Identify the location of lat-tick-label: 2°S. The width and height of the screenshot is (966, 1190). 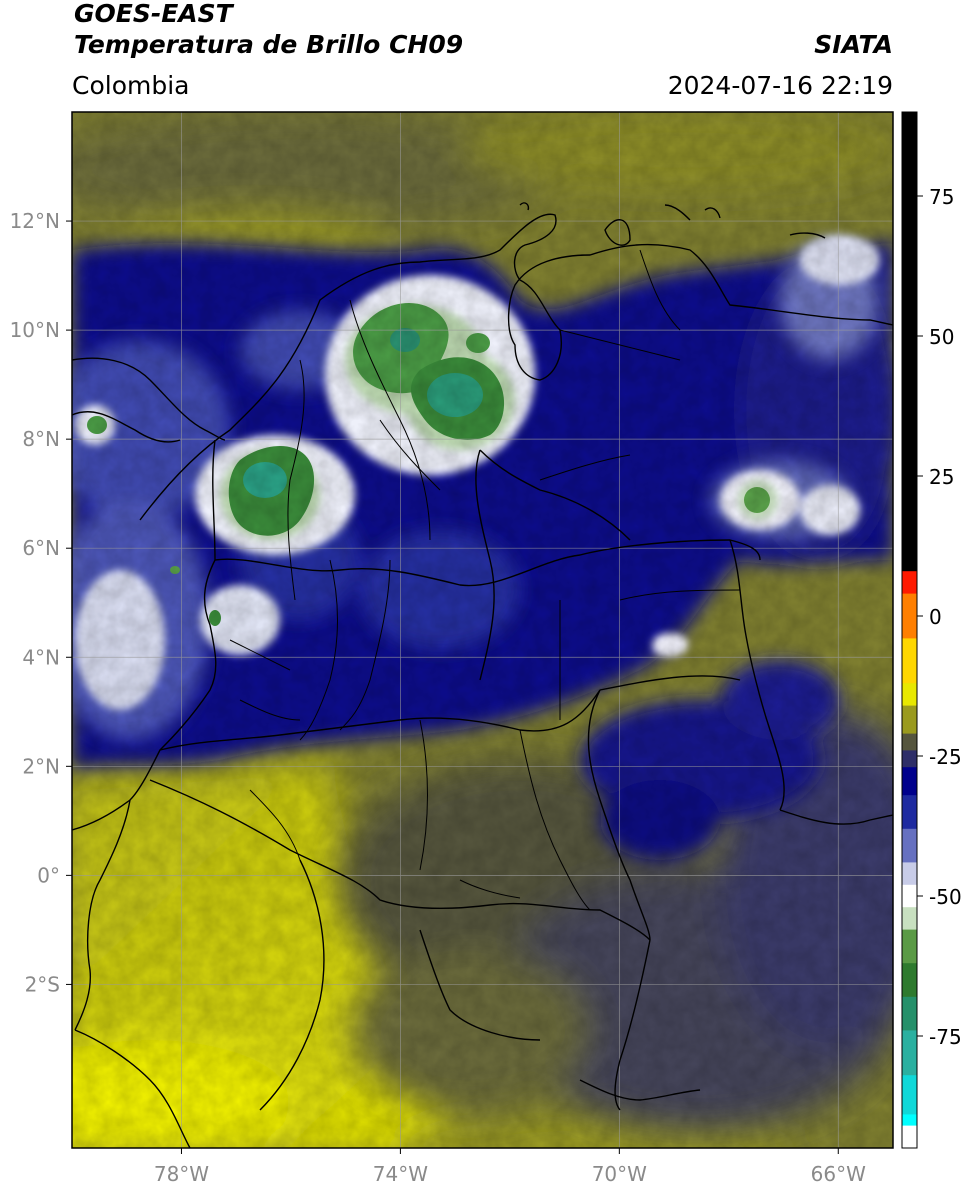
(42, 984).